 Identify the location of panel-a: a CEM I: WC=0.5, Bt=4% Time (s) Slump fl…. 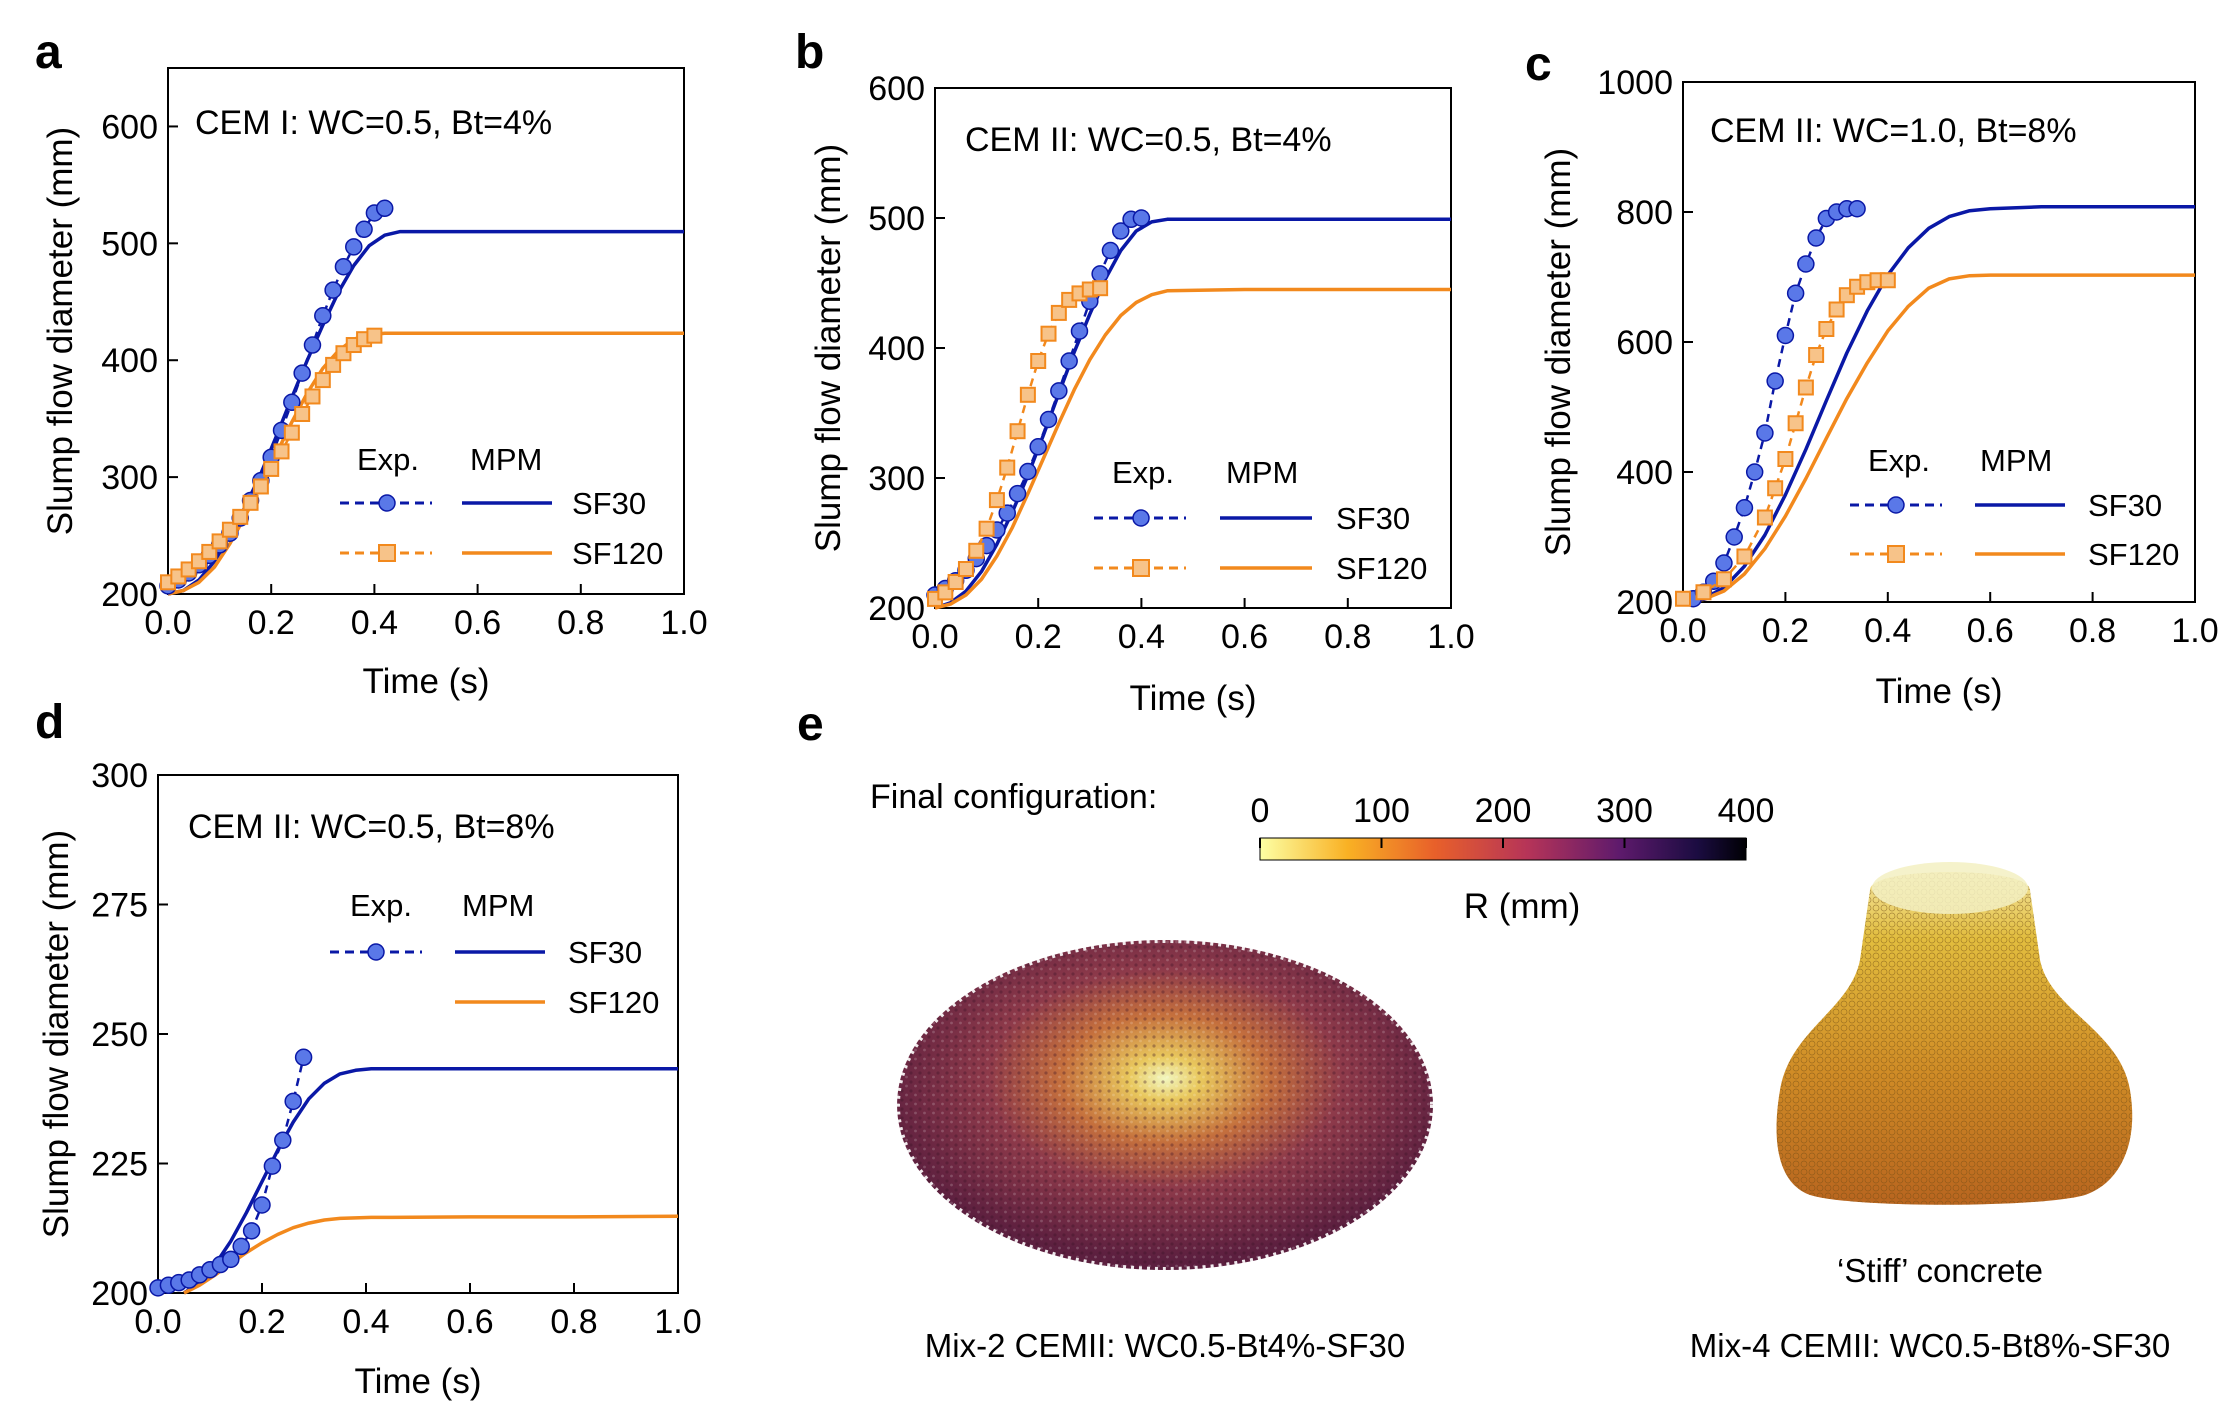
(371, 363).